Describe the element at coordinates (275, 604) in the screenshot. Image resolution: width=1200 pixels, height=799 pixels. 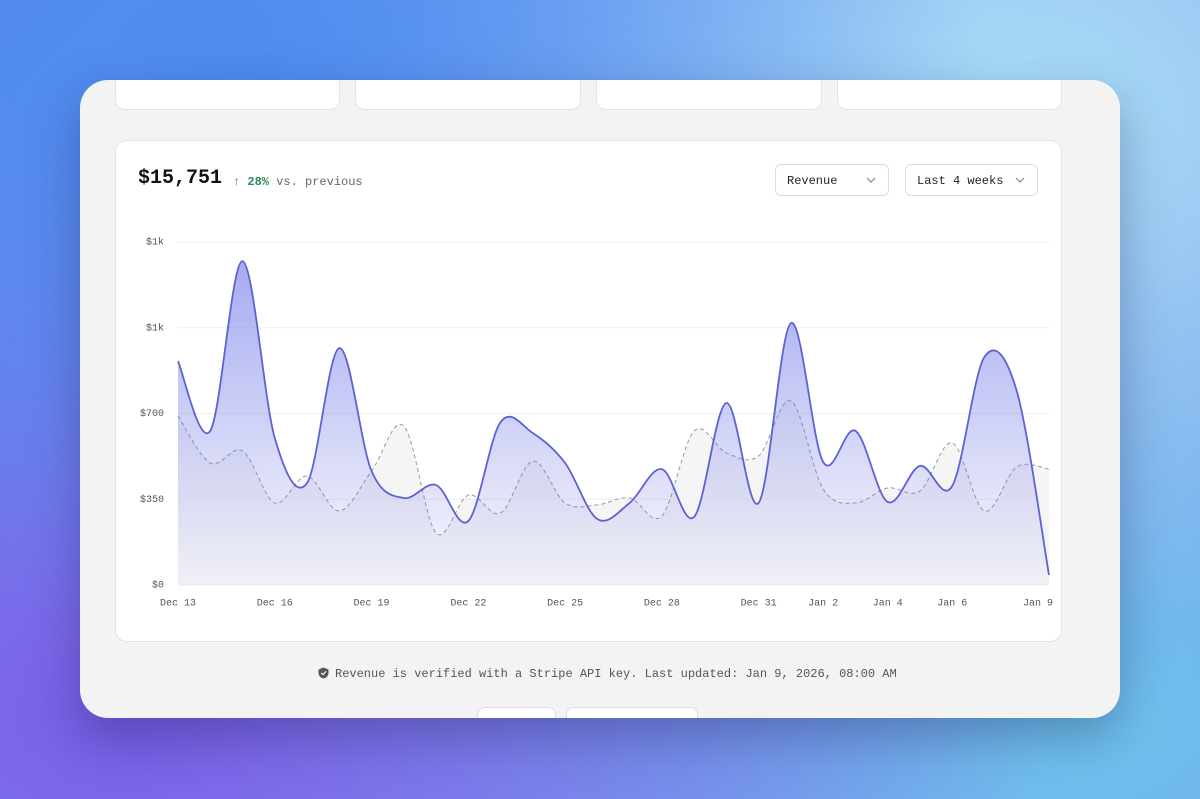
I see `x-tick-label: Dec 16` at that location.